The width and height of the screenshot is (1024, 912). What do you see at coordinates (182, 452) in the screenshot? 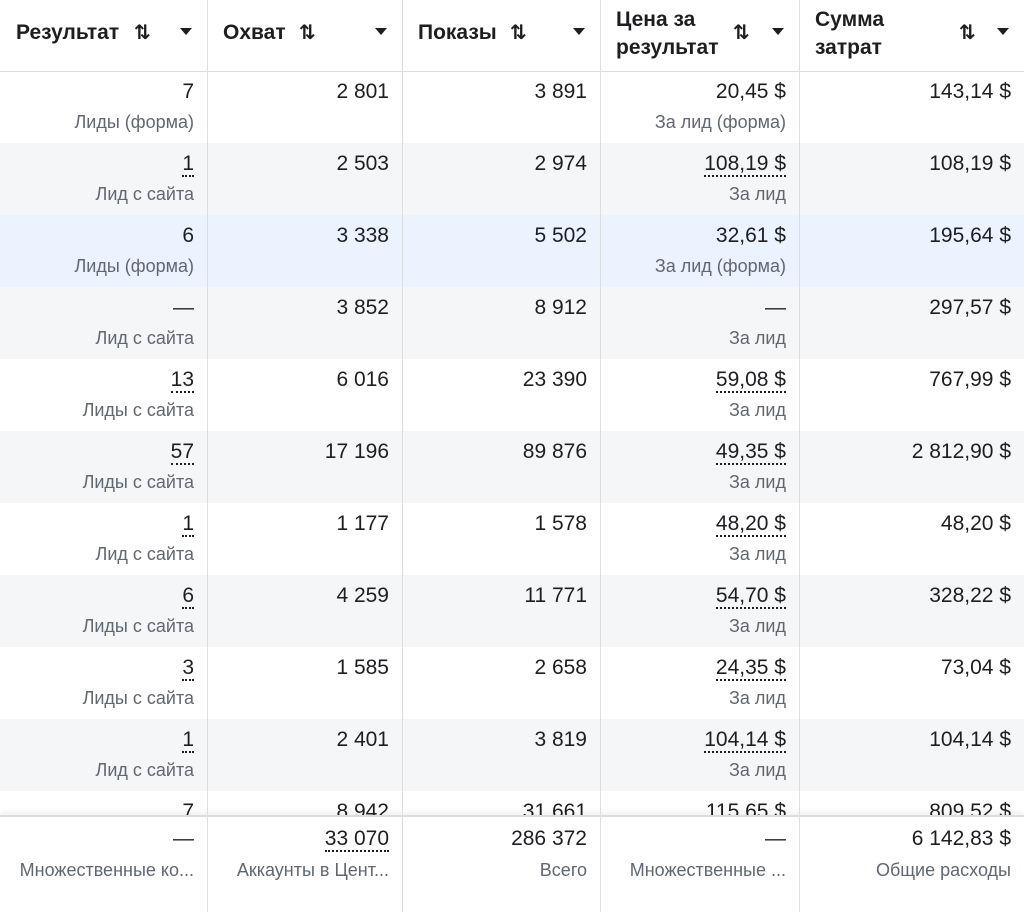
I see `result-value: 57` at bounding box center [182, 452].